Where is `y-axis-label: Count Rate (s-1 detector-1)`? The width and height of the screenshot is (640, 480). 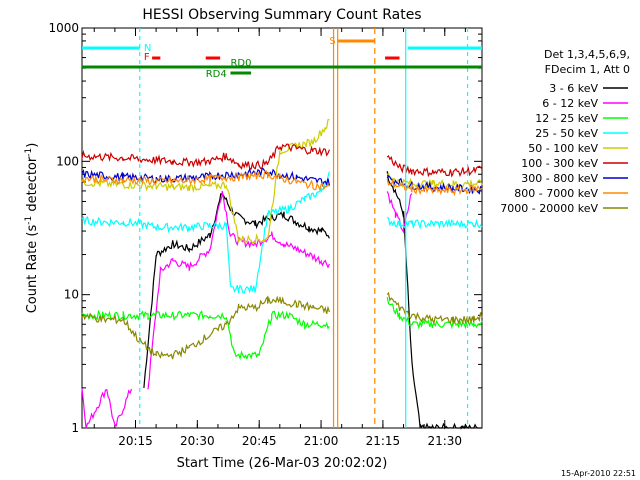
y-axis-label: Count Rate (s-1 detector-1) is located at coordinates (32, 228).